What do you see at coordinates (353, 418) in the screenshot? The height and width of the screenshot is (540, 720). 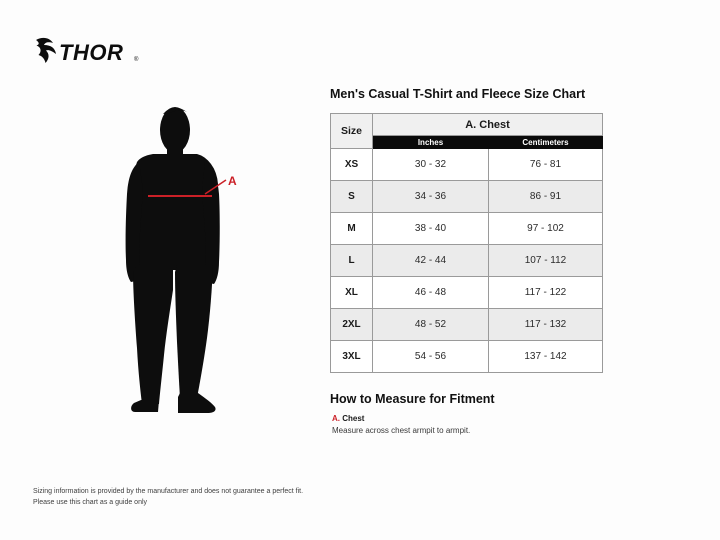 I see `measure-label-name: Chest` at bounding box center [353, 418].